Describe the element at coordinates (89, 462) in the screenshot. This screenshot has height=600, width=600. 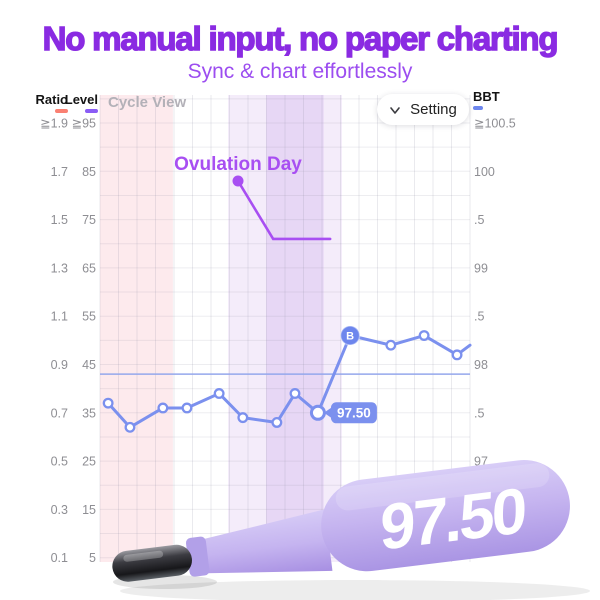
I see `level-tick-label: 25` at that location.